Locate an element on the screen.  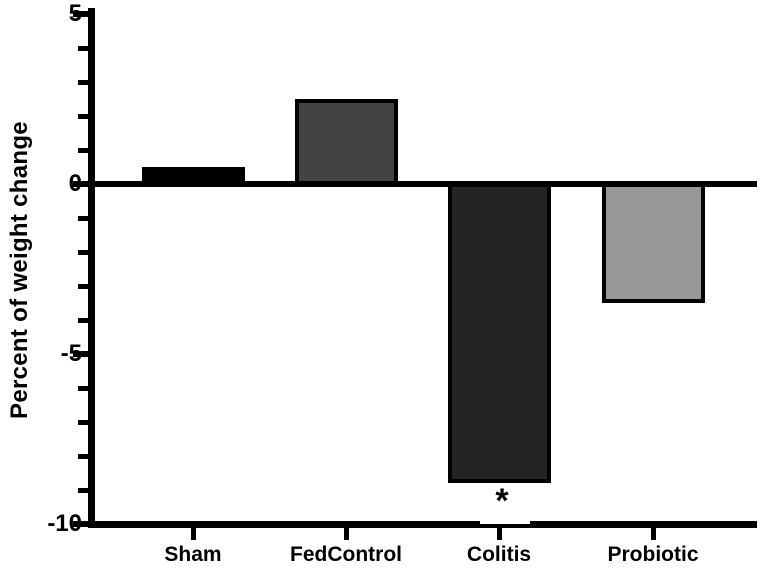
significance-asterisk: * is located at coordinates (502, 501).